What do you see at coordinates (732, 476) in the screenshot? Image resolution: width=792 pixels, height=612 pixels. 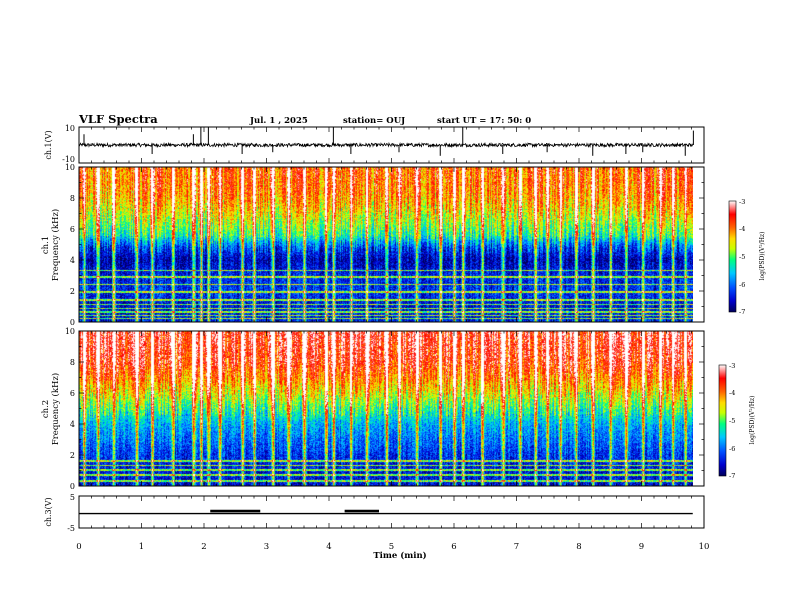 I see `ch2-colorbar-tick-7: -7` at bounding box center [732, 476].